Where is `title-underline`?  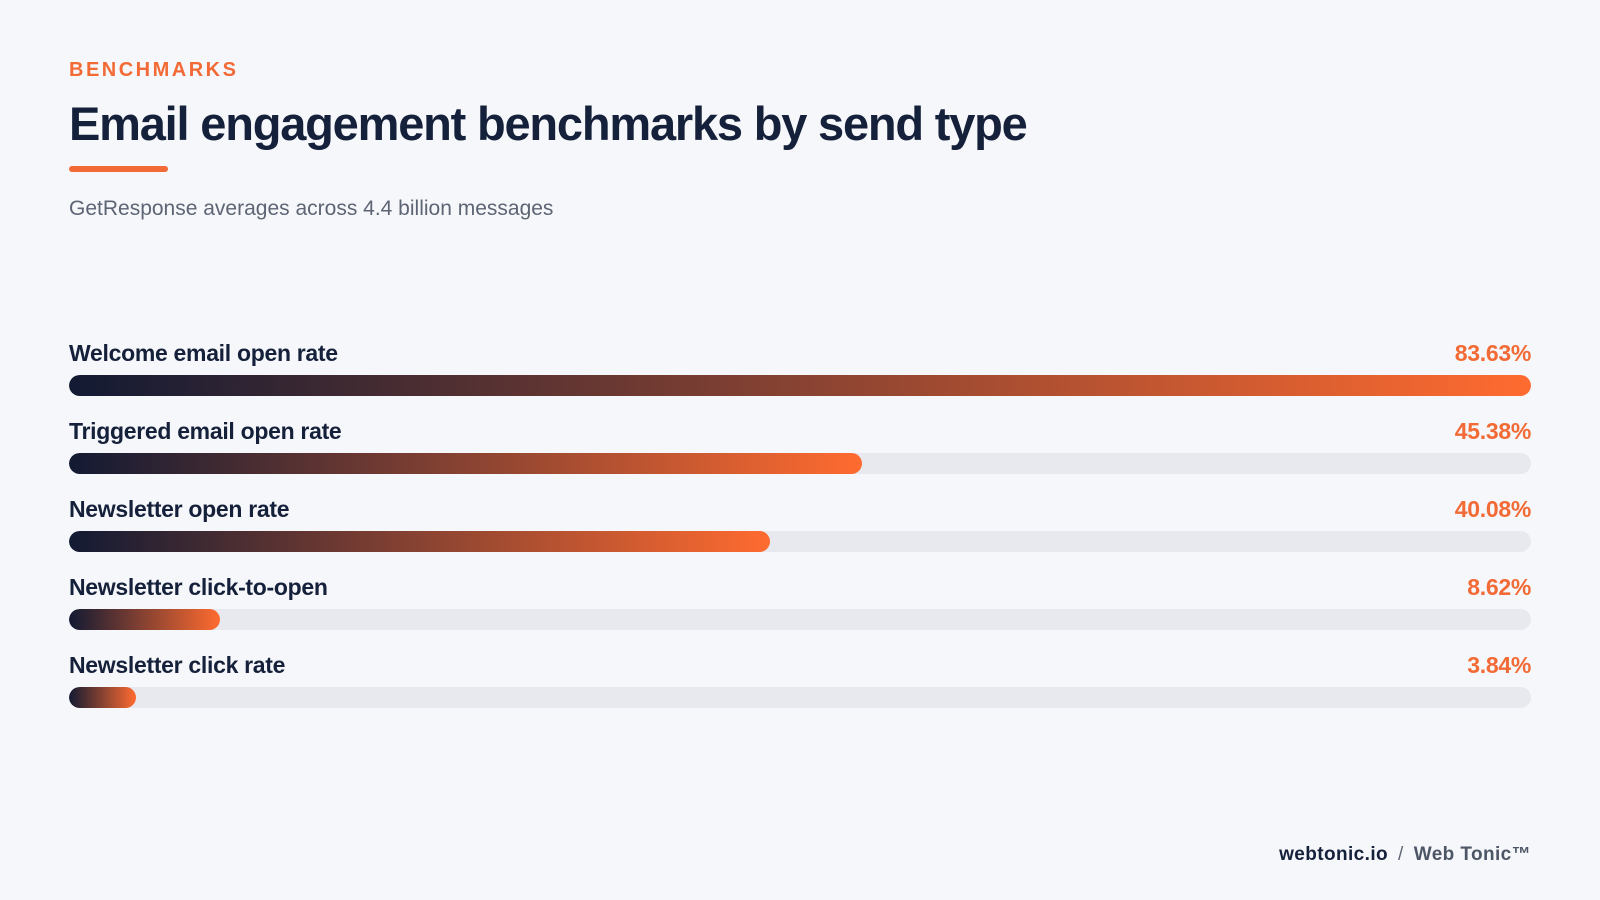 title-underline is located at coordinates (118, 169).